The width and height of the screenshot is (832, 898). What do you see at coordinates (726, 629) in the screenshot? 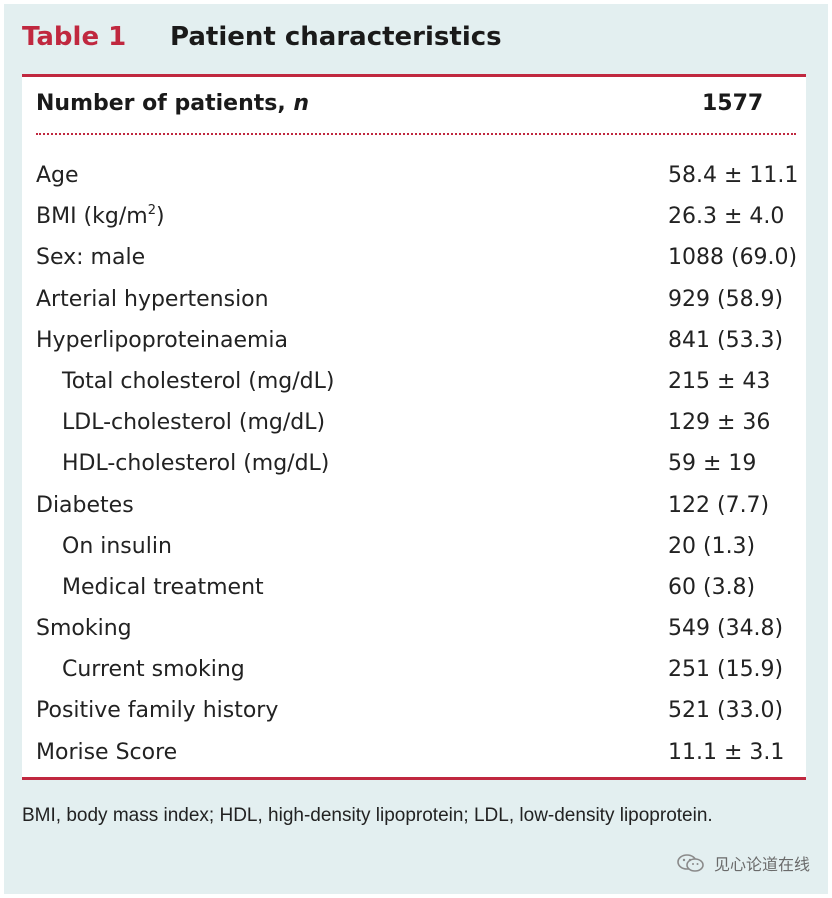
I see `row-value: 549 (34.8)` at bounding box center [726, 629].